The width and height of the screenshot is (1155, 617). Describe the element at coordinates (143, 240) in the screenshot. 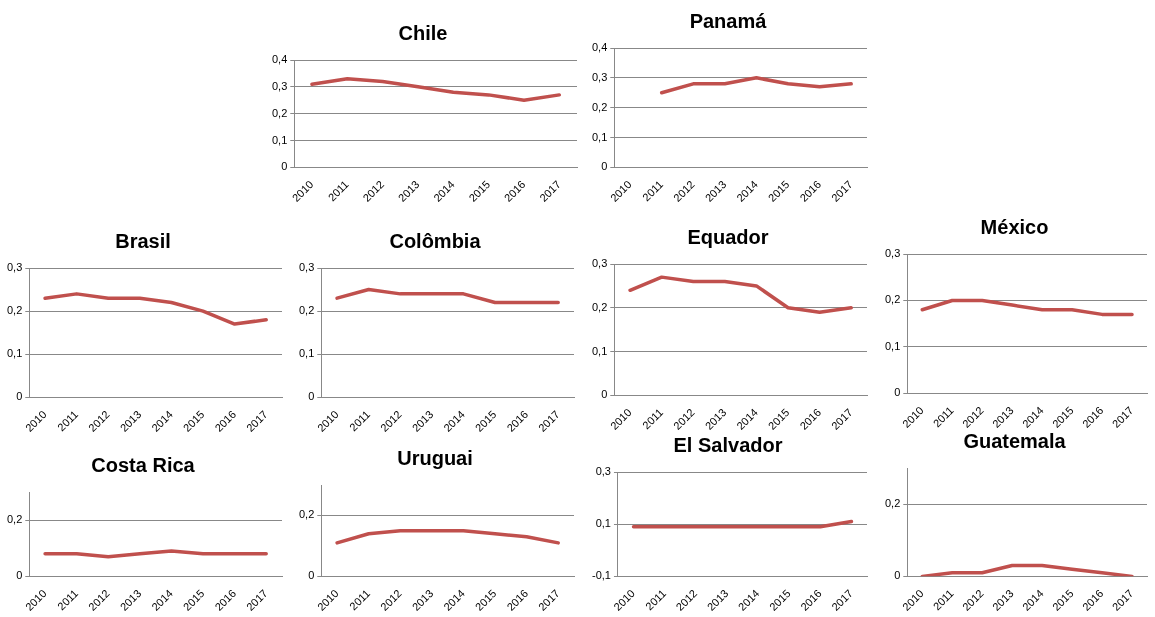

I see `chart-title: Brasil` at that location.